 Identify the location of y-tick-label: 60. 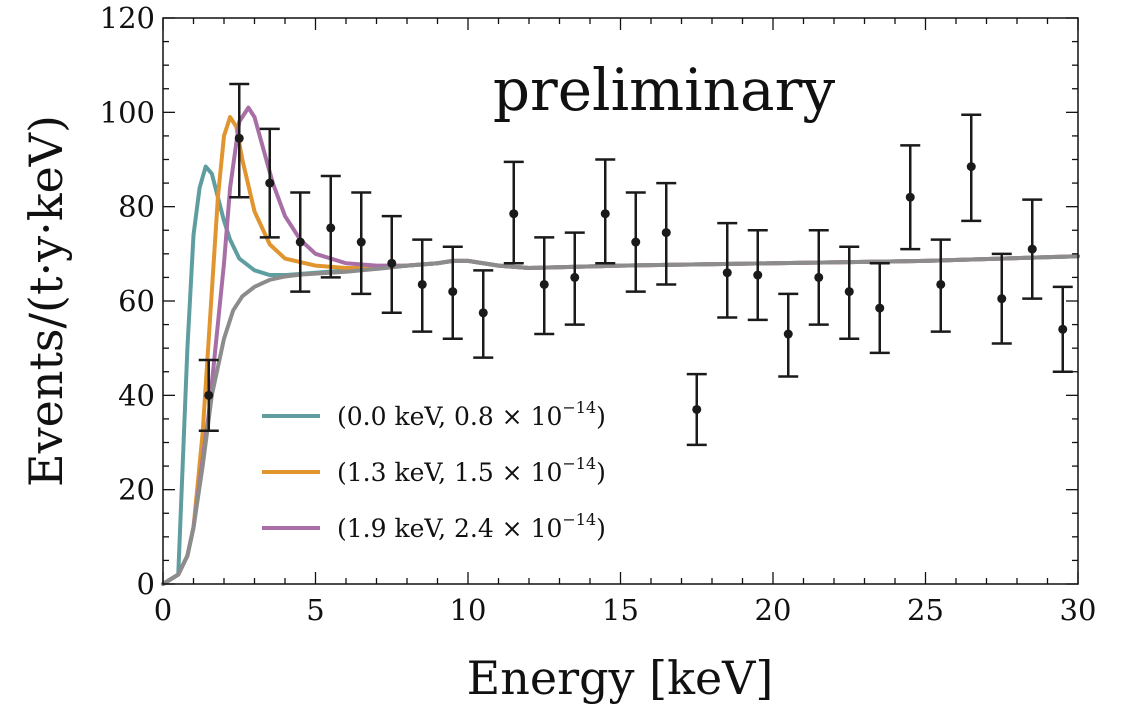
(136, 301).